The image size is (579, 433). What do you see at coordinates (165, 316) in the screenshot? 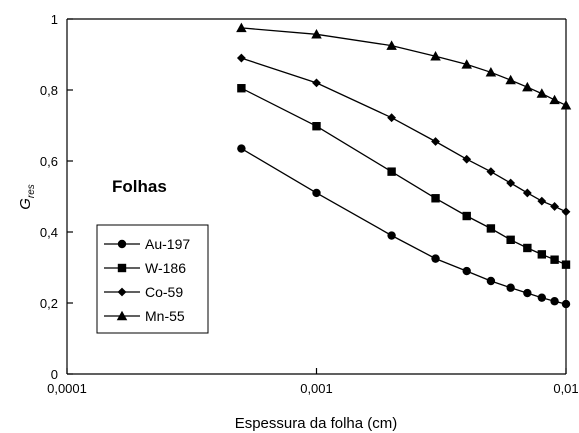
I see `legend-label: Mn-55` at bounding box center [165, 316].